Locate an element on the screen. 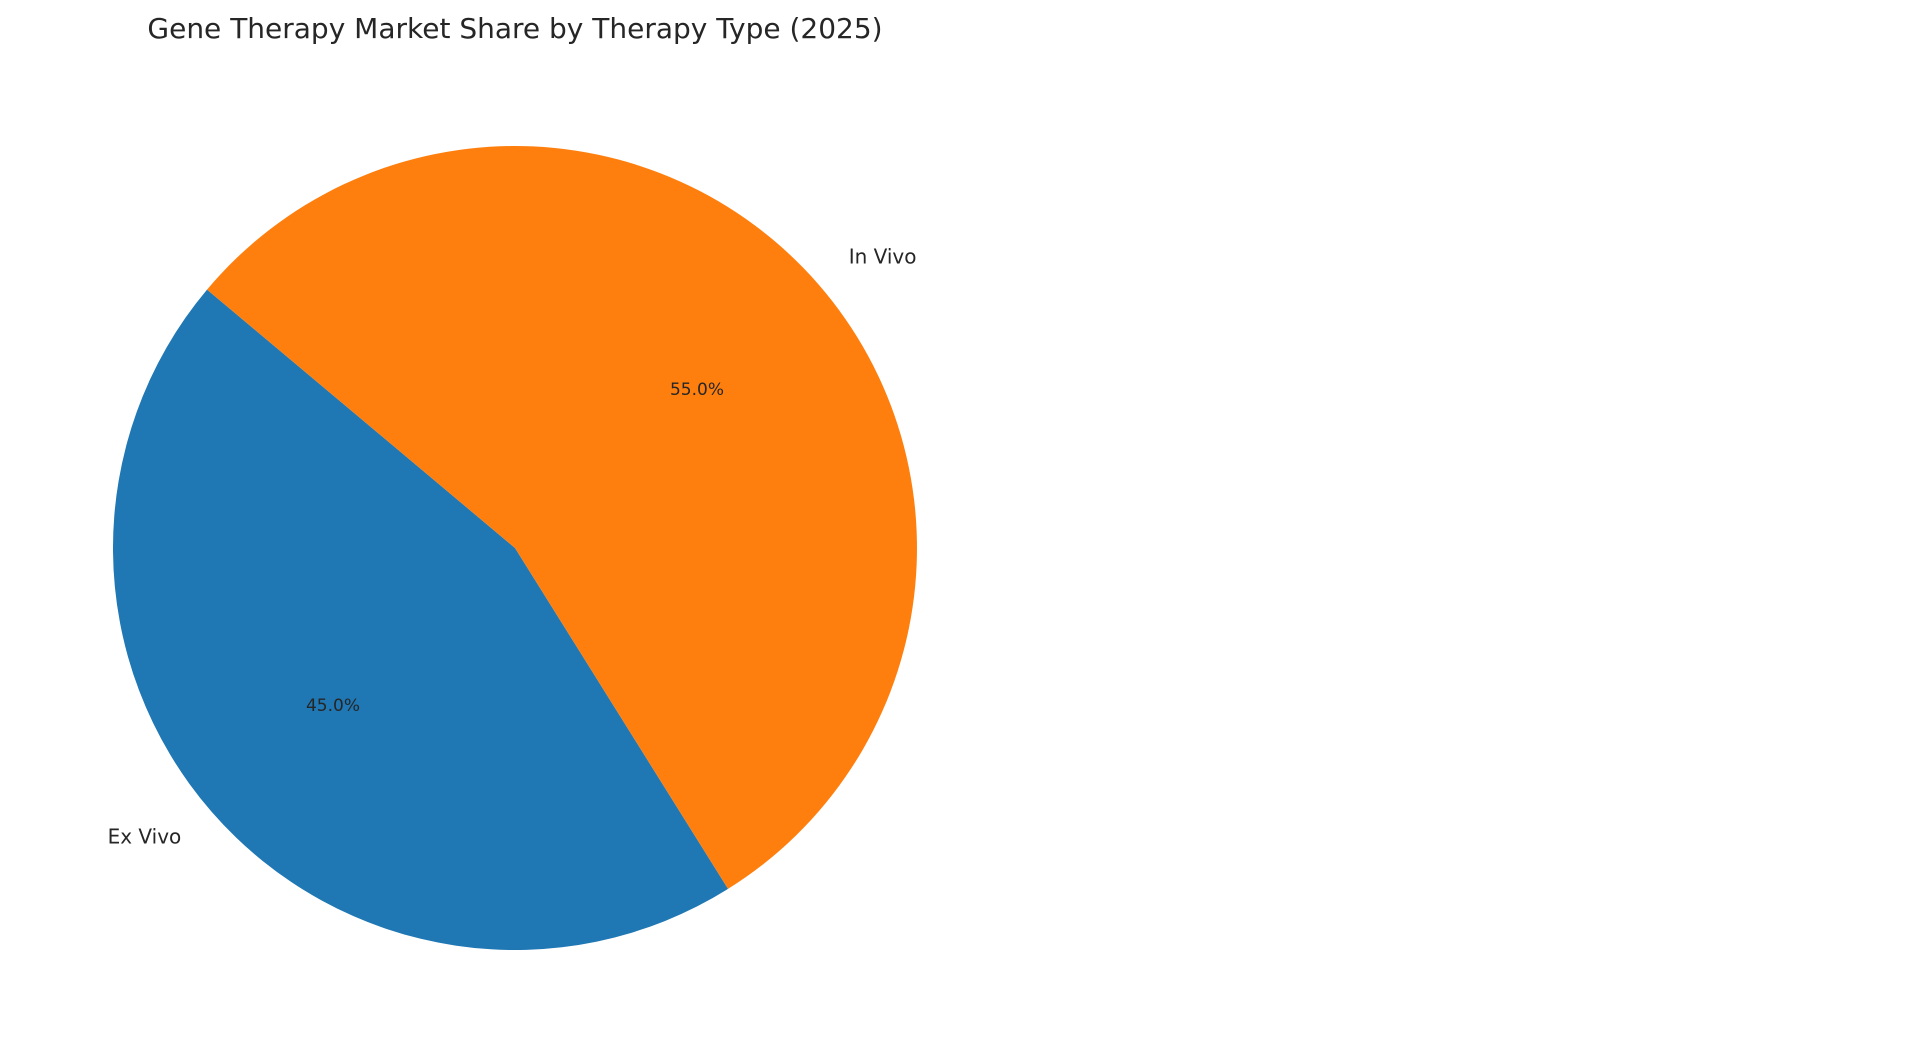 Image resolution: width=1914 pixels, height=1053 pixels. percent-label-ex-vivo: 45.0% is located at coordinates (333, 706).